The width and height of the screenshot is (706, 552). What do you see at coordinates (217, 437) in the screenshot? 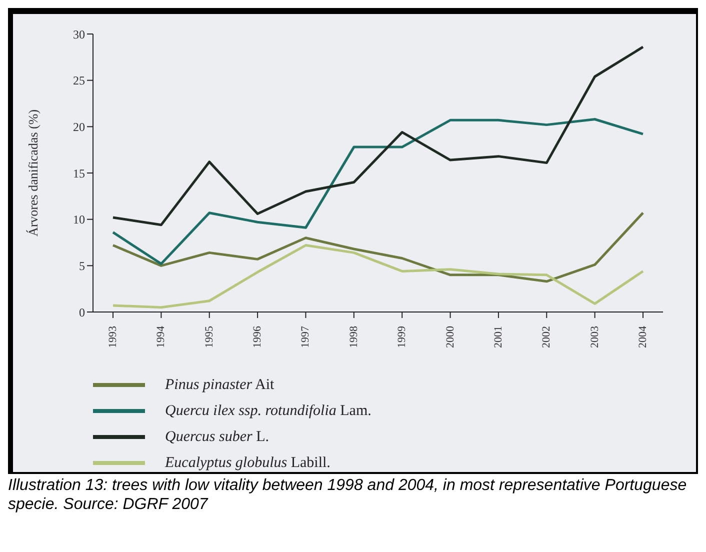
I see `legend-label: Quercus suber L.` at bounding box center [217, 437].